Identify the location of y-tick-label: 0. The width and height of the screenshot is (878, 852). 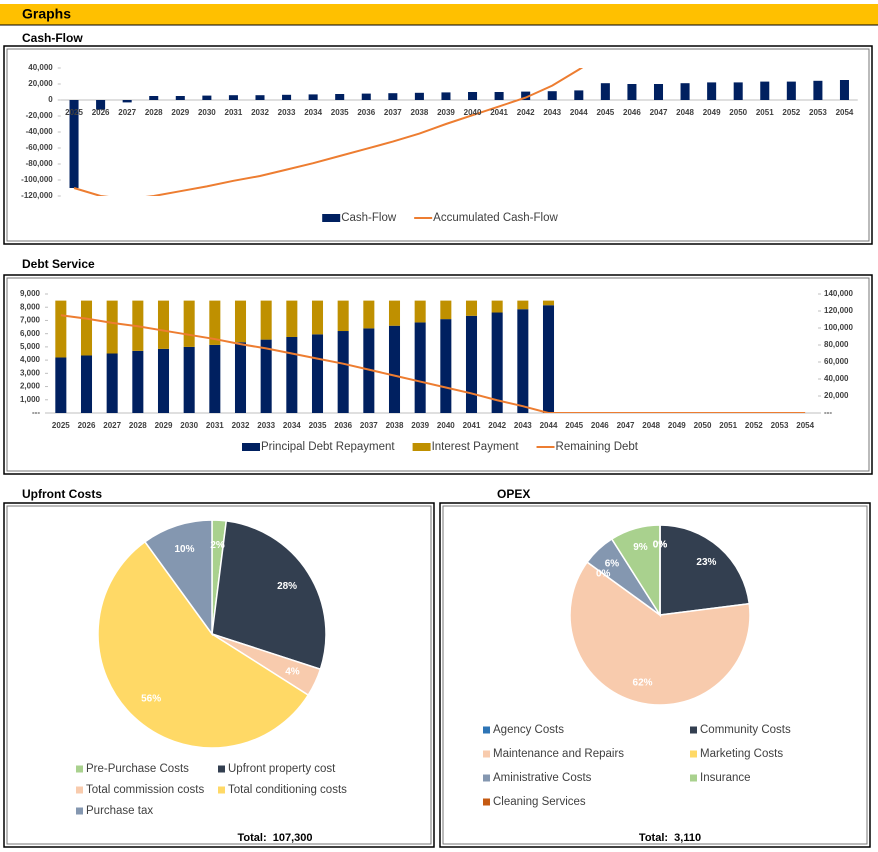
(50, 99).